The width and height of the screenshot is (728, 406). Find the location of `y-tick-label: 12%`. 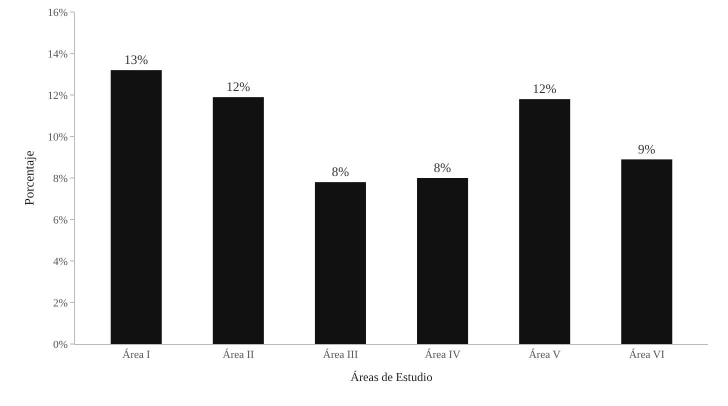

y-tick-label: 12% is located at coordinates (58, 96).